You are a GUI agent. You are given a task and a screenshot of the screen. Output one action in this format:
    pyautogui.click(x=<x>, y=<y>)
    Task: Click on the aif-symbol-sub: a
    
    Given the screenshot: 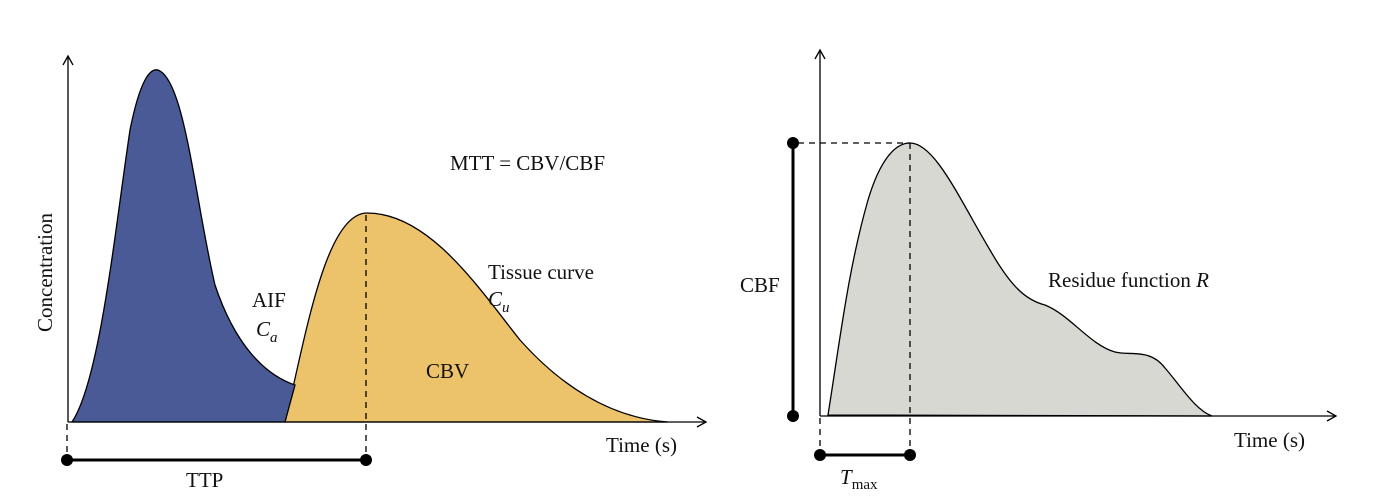 What is the action you would take?
    pyautogui.click(x=274, y=338)
    